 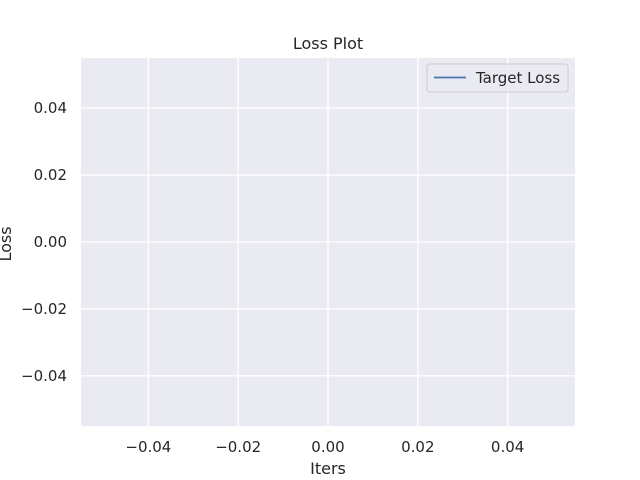 What do you see at coordinates (327, 447) in the screenshot?
I see `x-tick-label: 0.00` at bounding box center [327, 447].